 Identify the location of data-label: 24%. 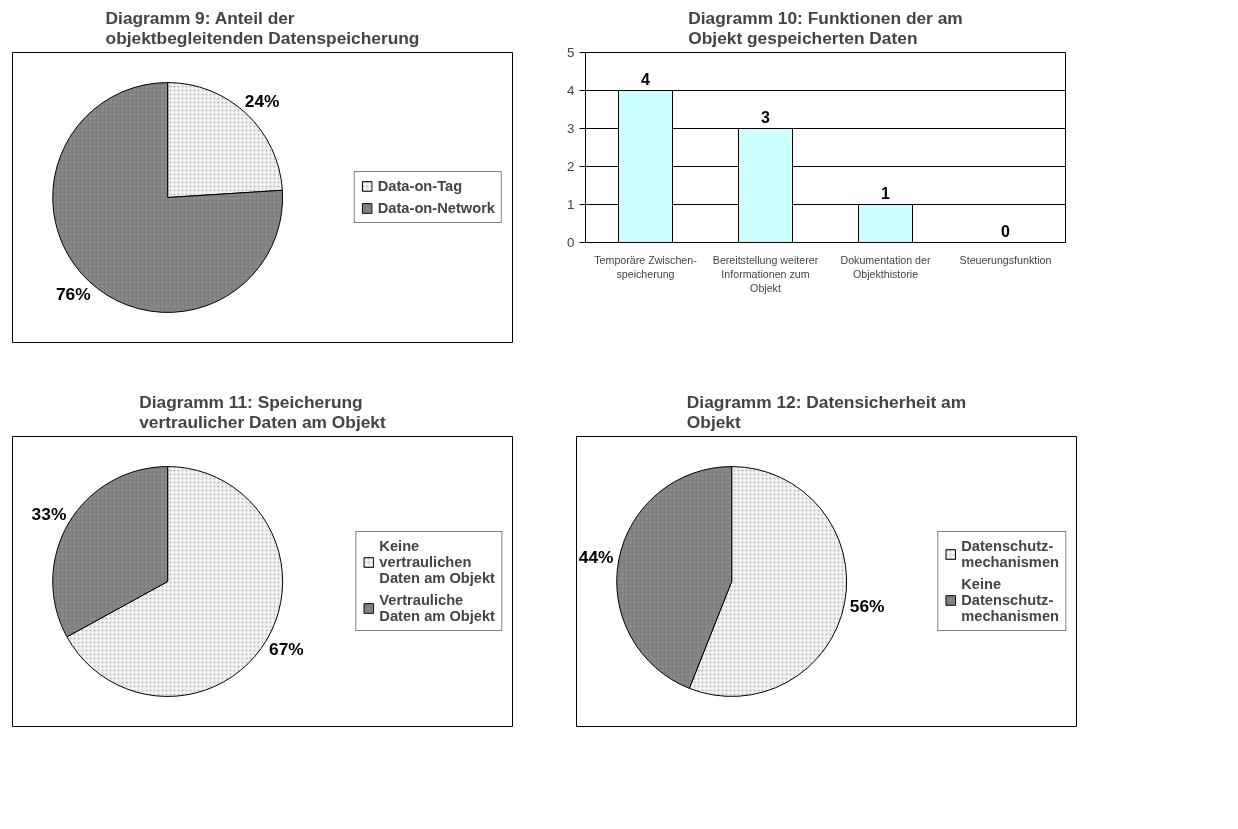
(262, 101).